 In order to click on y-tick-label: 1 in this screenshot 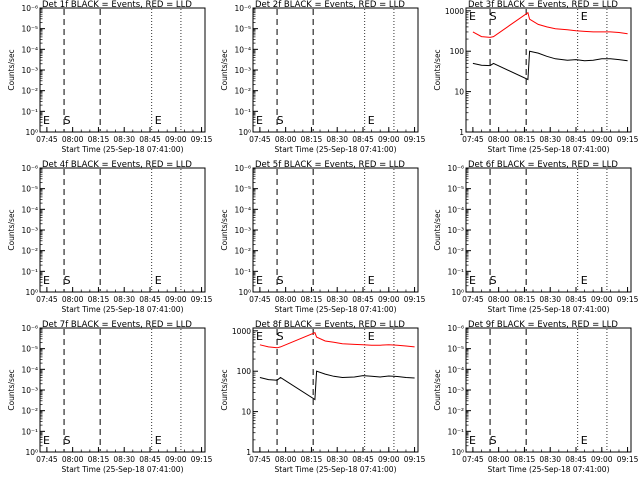, I will do `click(248, 452)`.